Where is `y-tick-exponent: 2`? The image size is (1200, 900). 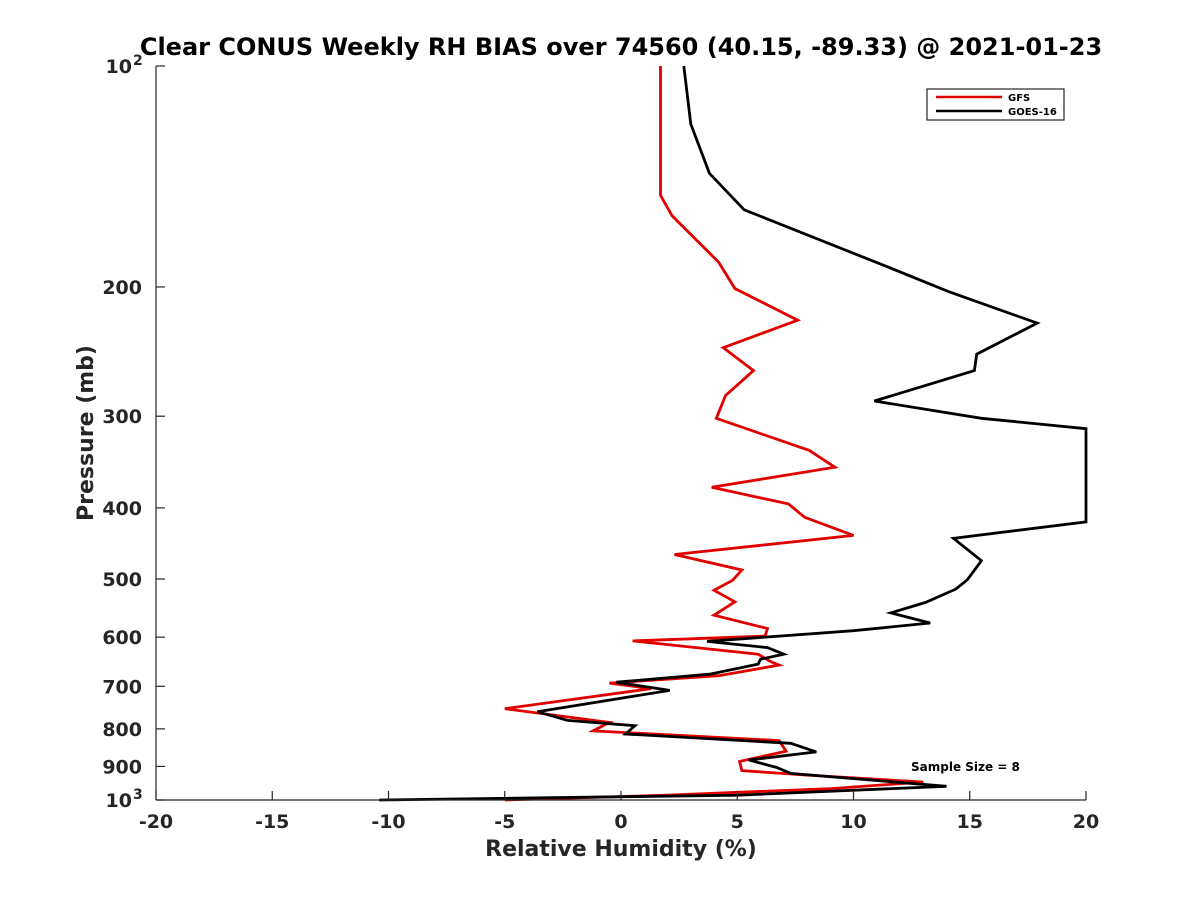 y-tick-exponent: 2 is located at coordinates (138, 61).